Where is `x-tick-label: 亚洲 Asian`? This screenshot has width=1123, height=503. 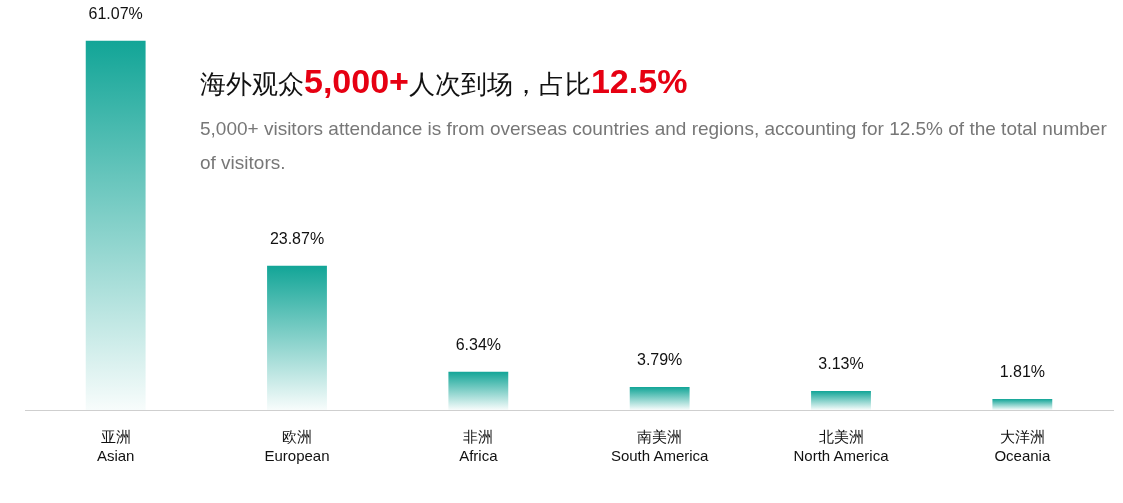
x-tick-label: 亚洲 Asian is located at coordinates (115, 446).